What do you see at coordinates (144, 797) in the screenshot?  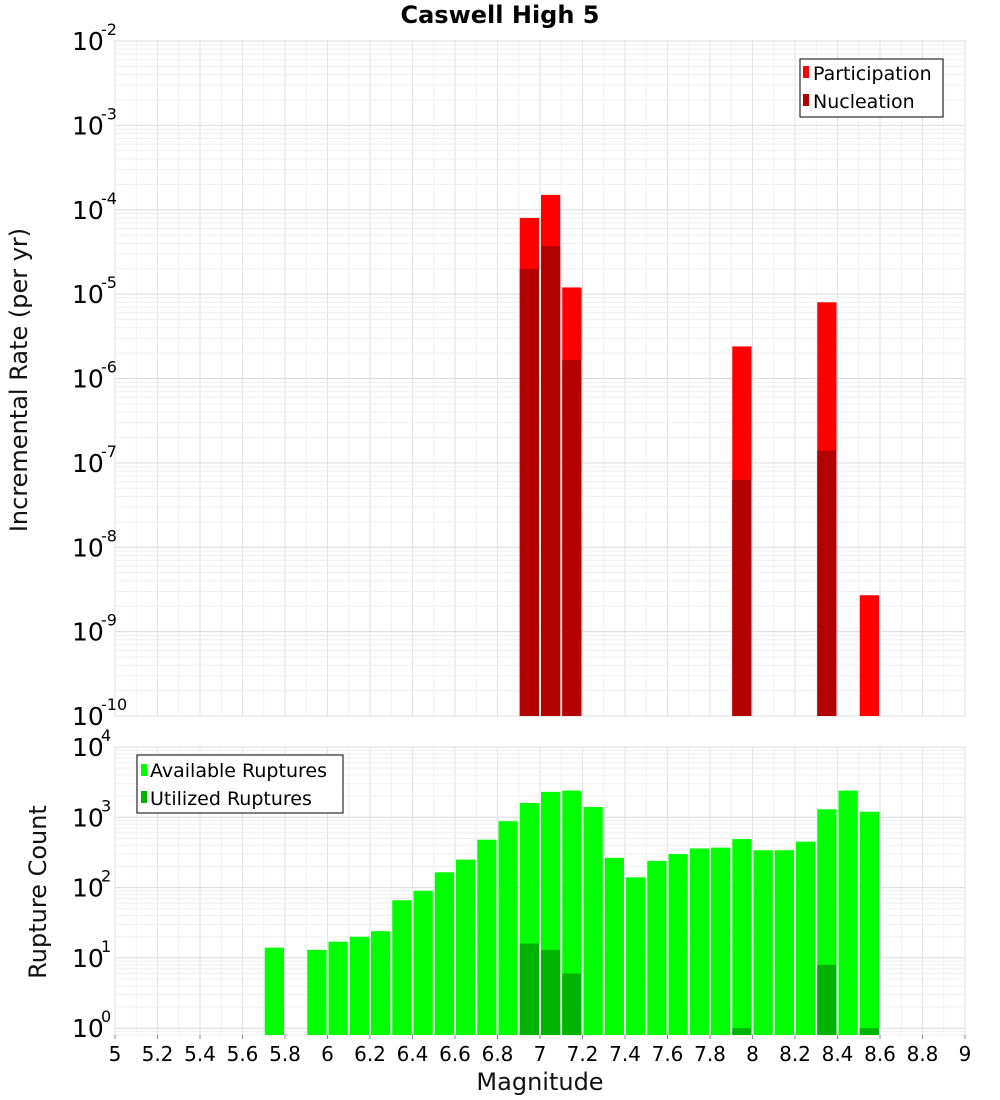 I see `legend-swatch-utilized` at bounding box center [144, 797].